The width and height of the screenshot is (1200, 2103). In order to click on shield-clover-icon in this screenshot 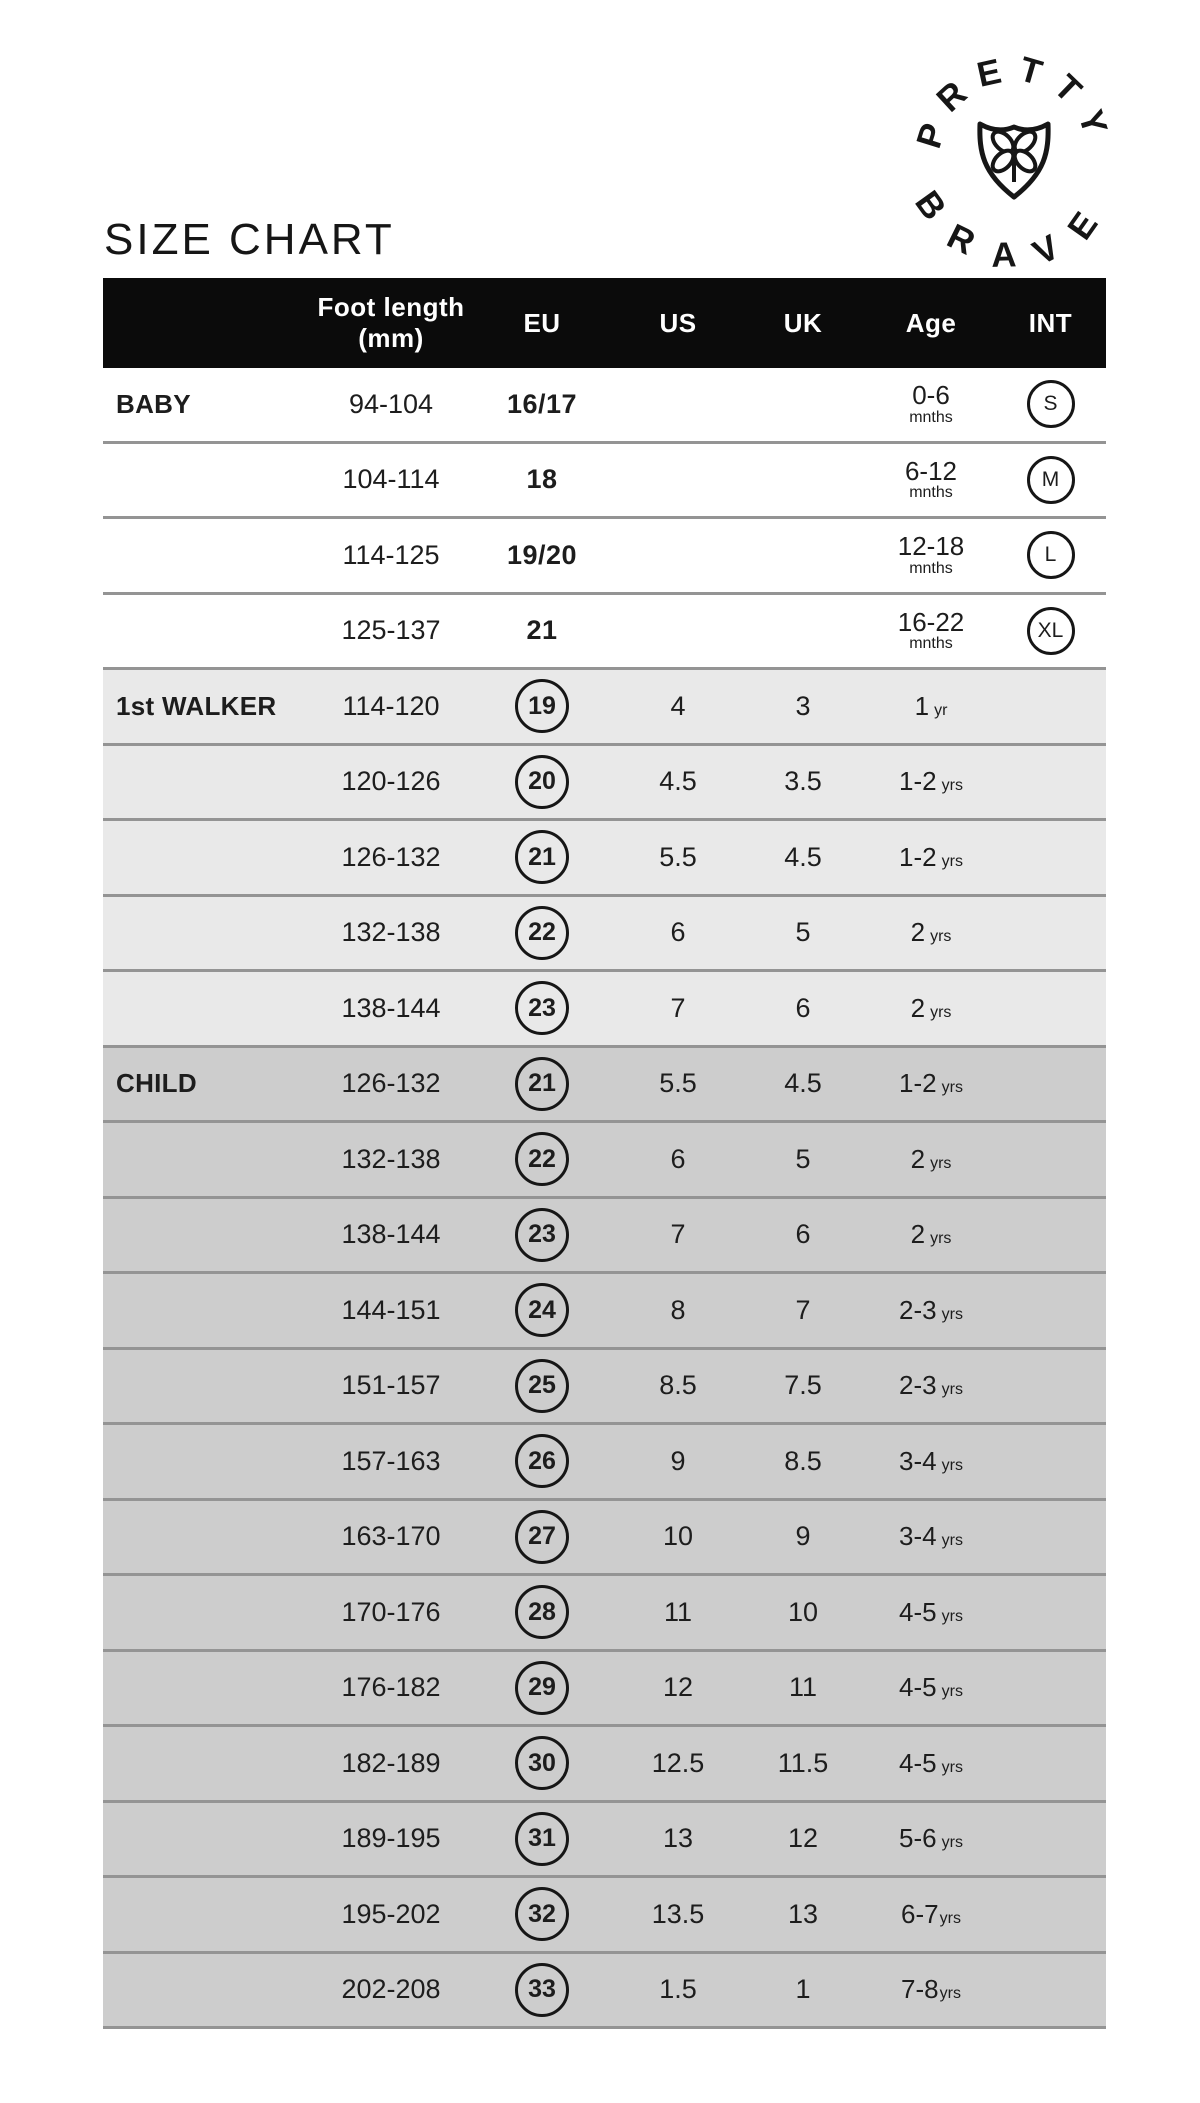, I will do `click(1014, 160)`.